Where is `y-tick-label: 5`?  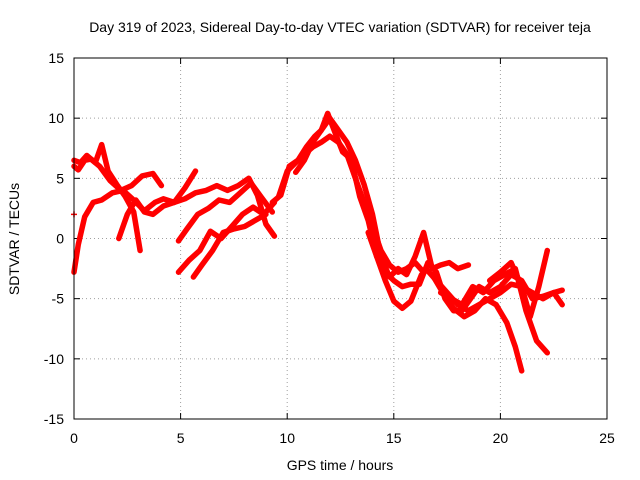 y-tick-label: 5 is located at coordinates (60, 178).